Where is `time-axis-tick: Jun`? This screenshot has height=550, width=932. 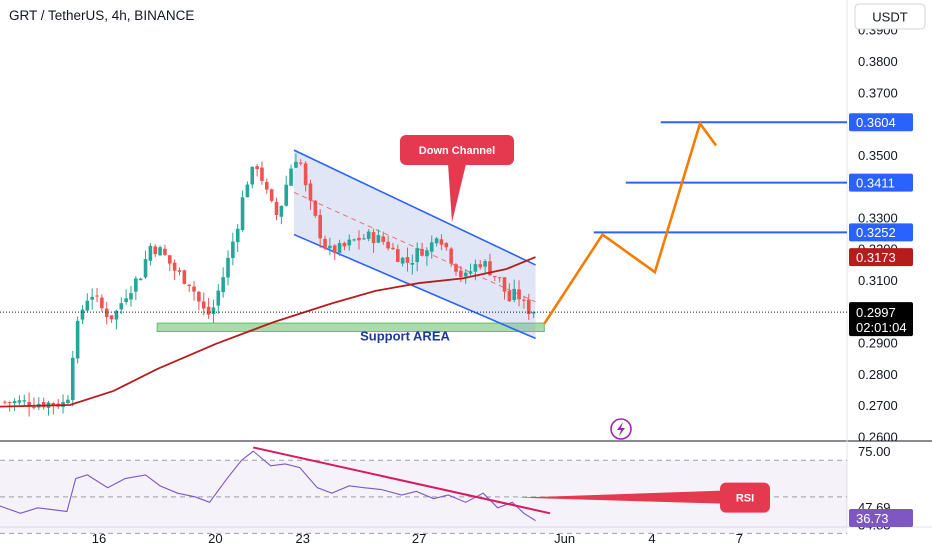 time-axis-tick: Jun is located at coordinates (564, 538).